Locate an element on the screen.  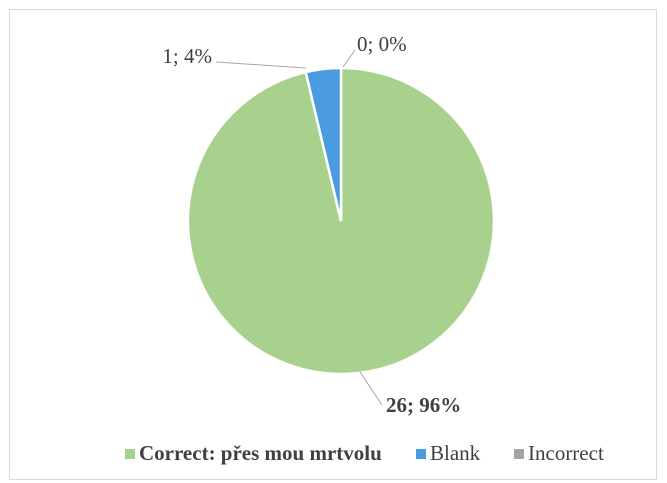
data-label: 0; 0% is located at coordinates (382, 44).